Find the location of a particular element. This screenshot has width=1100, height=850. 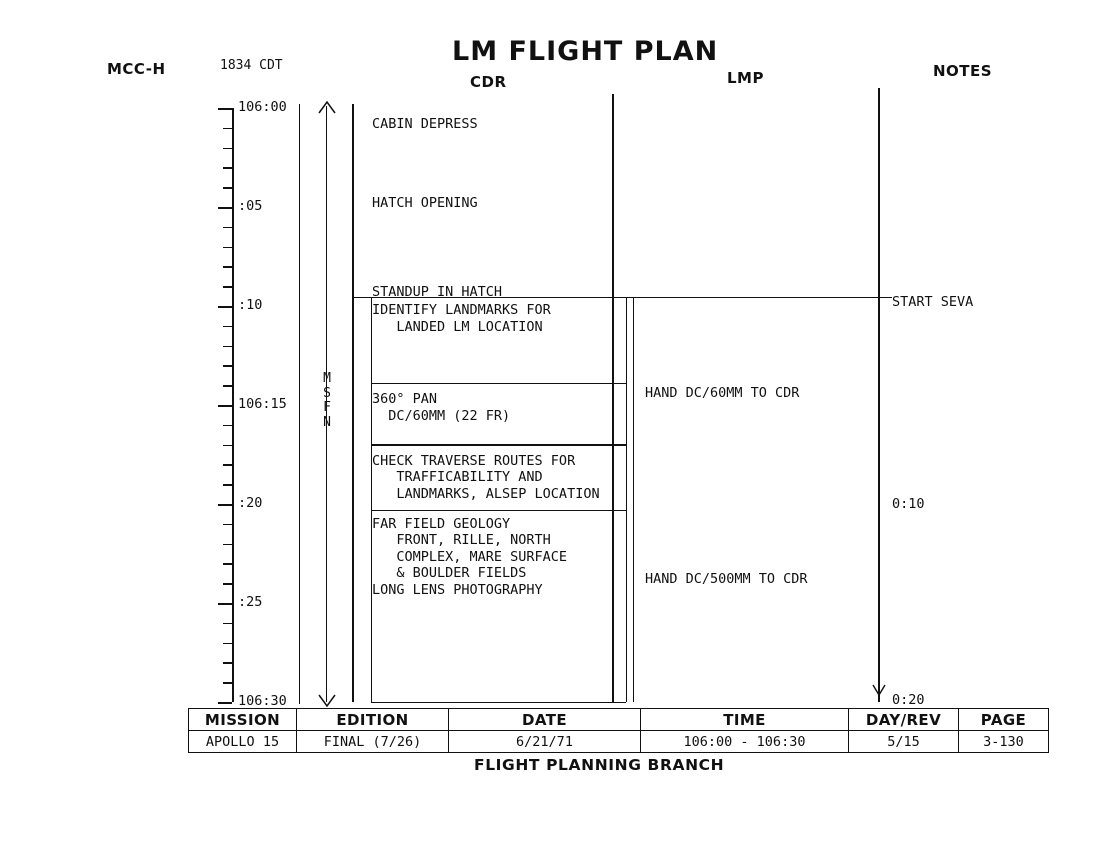

time-label: :25 is located at coordinates (250, 602).